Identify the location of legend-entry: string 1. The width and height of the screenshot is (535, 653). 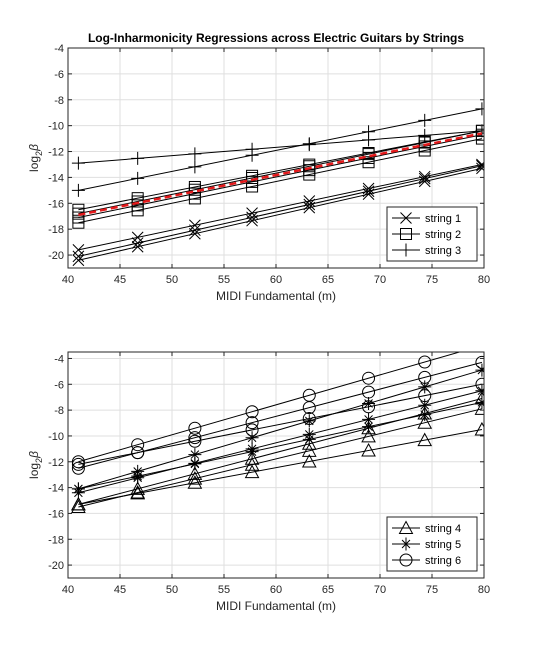
(426, 218).